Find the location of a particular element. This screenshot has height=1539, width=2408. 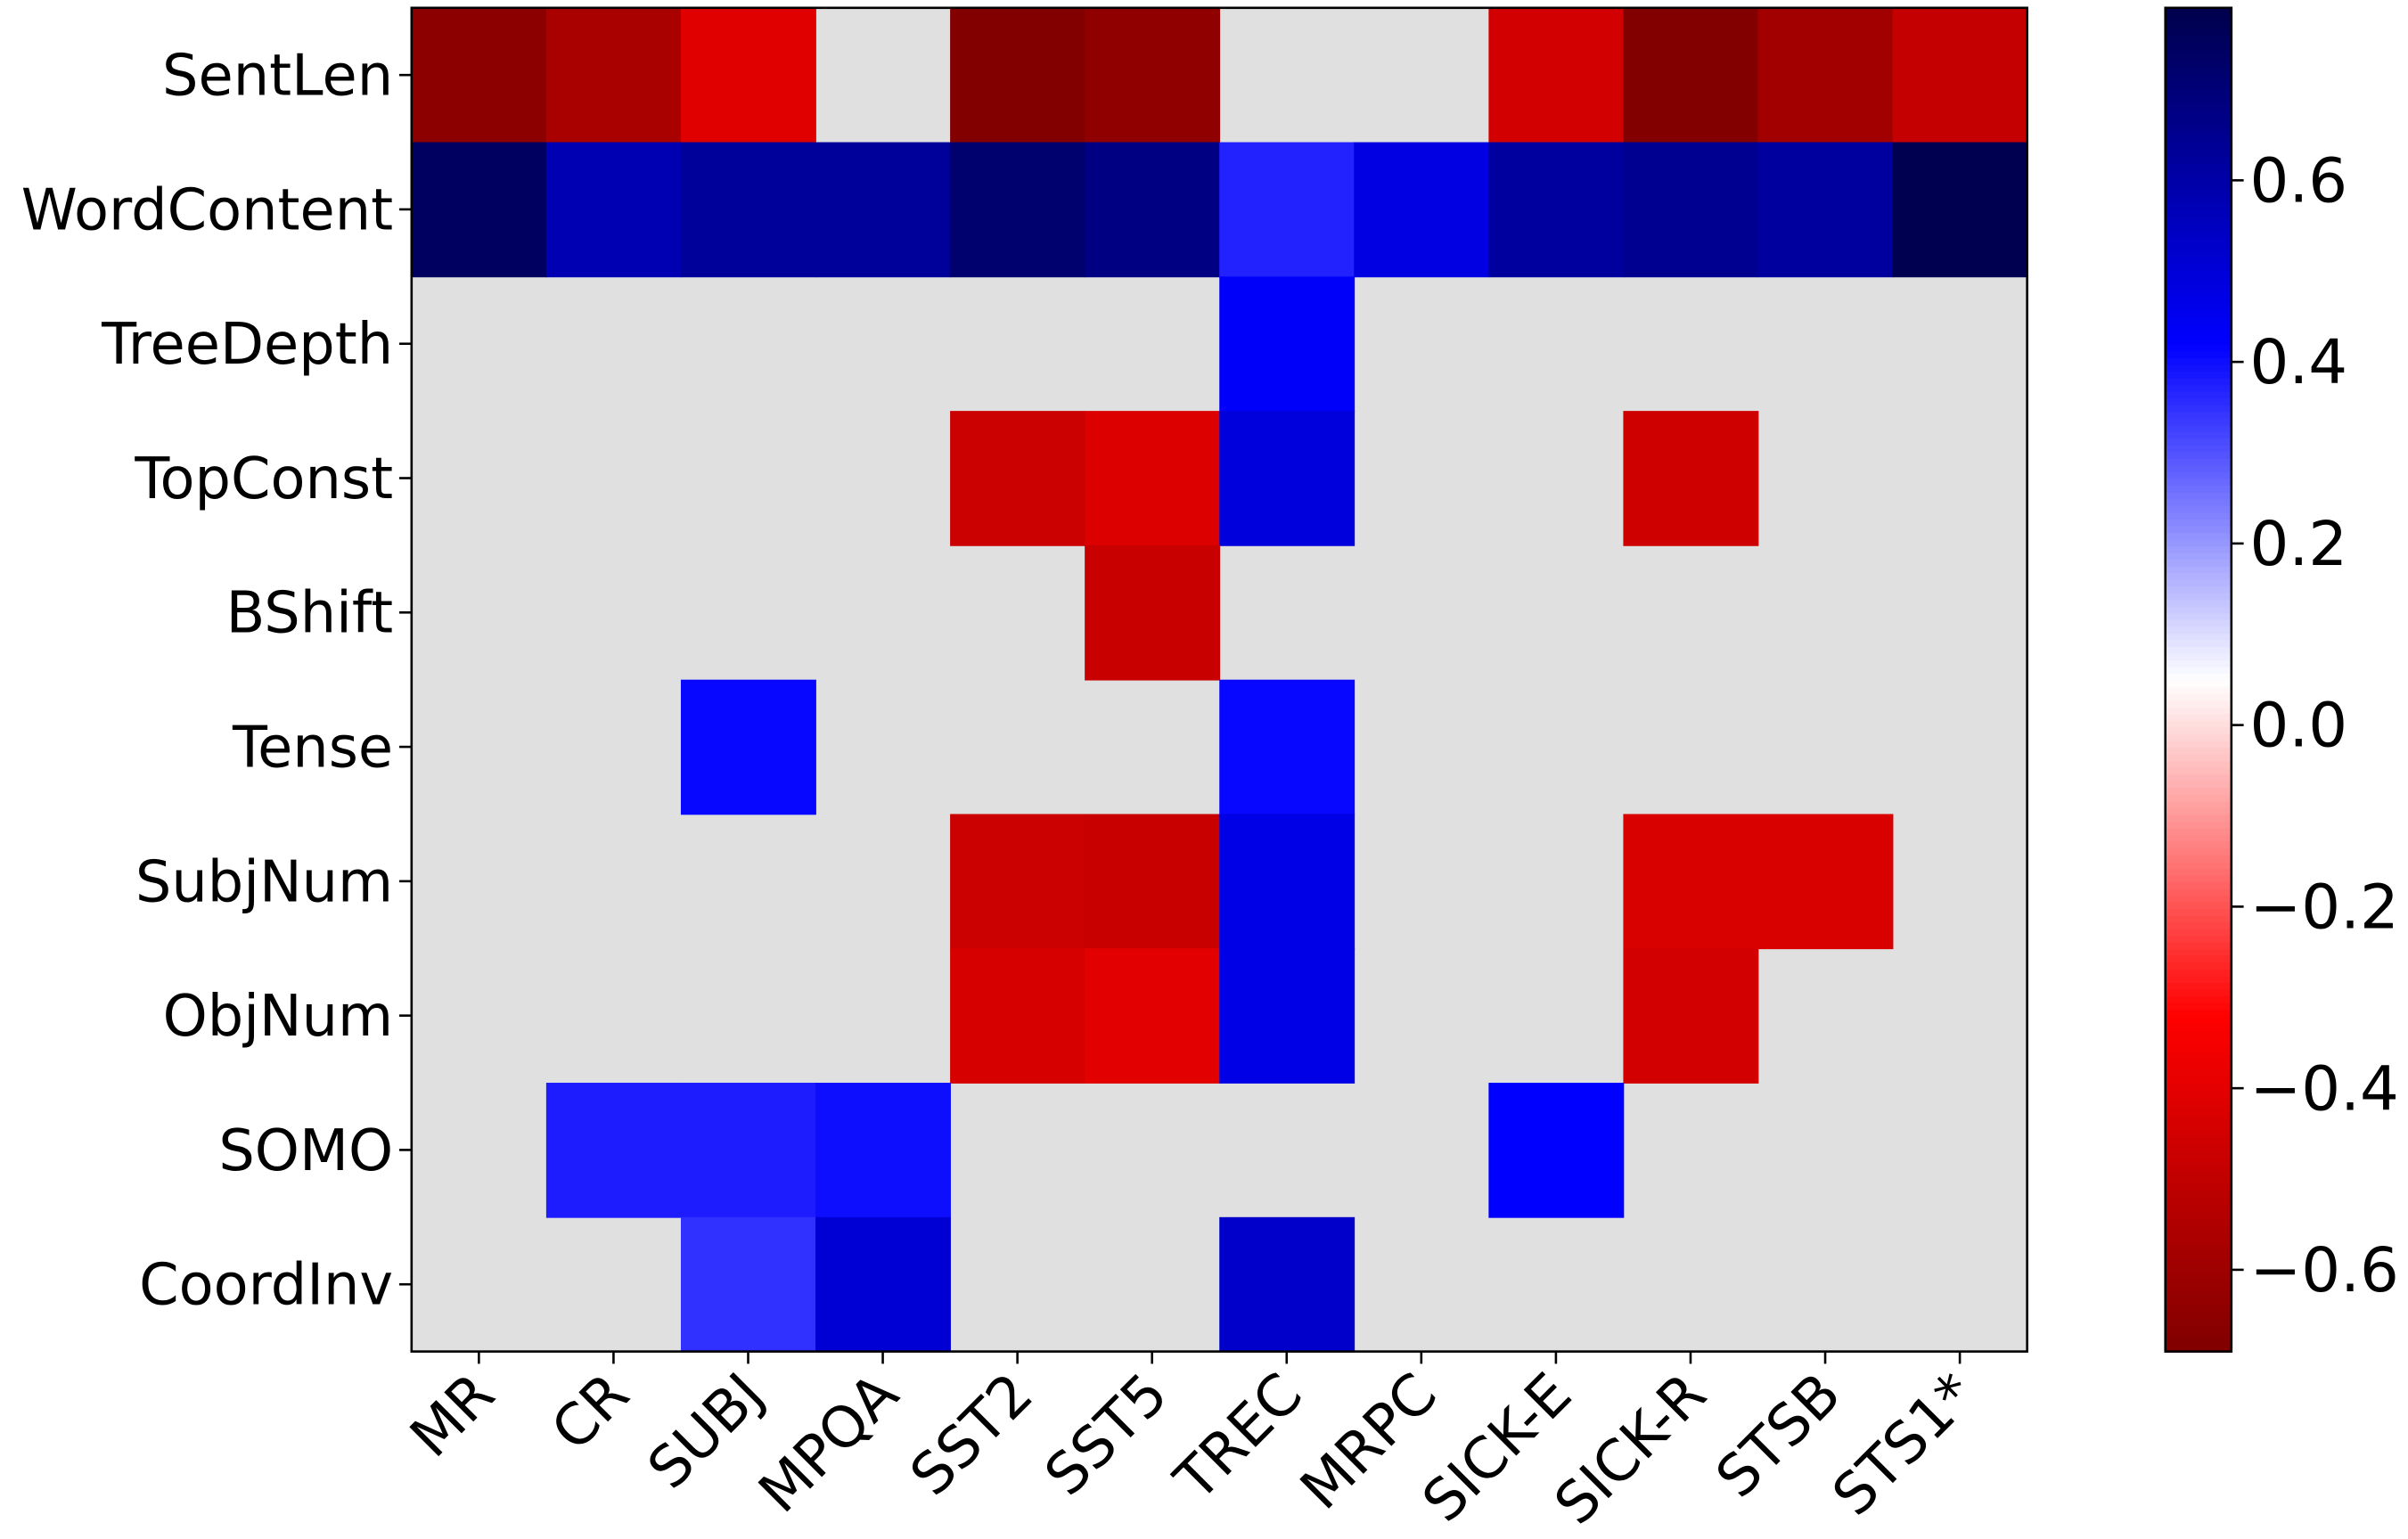

colorbar-tick-label: −0.6 is located at coordinates (2324, 1270).